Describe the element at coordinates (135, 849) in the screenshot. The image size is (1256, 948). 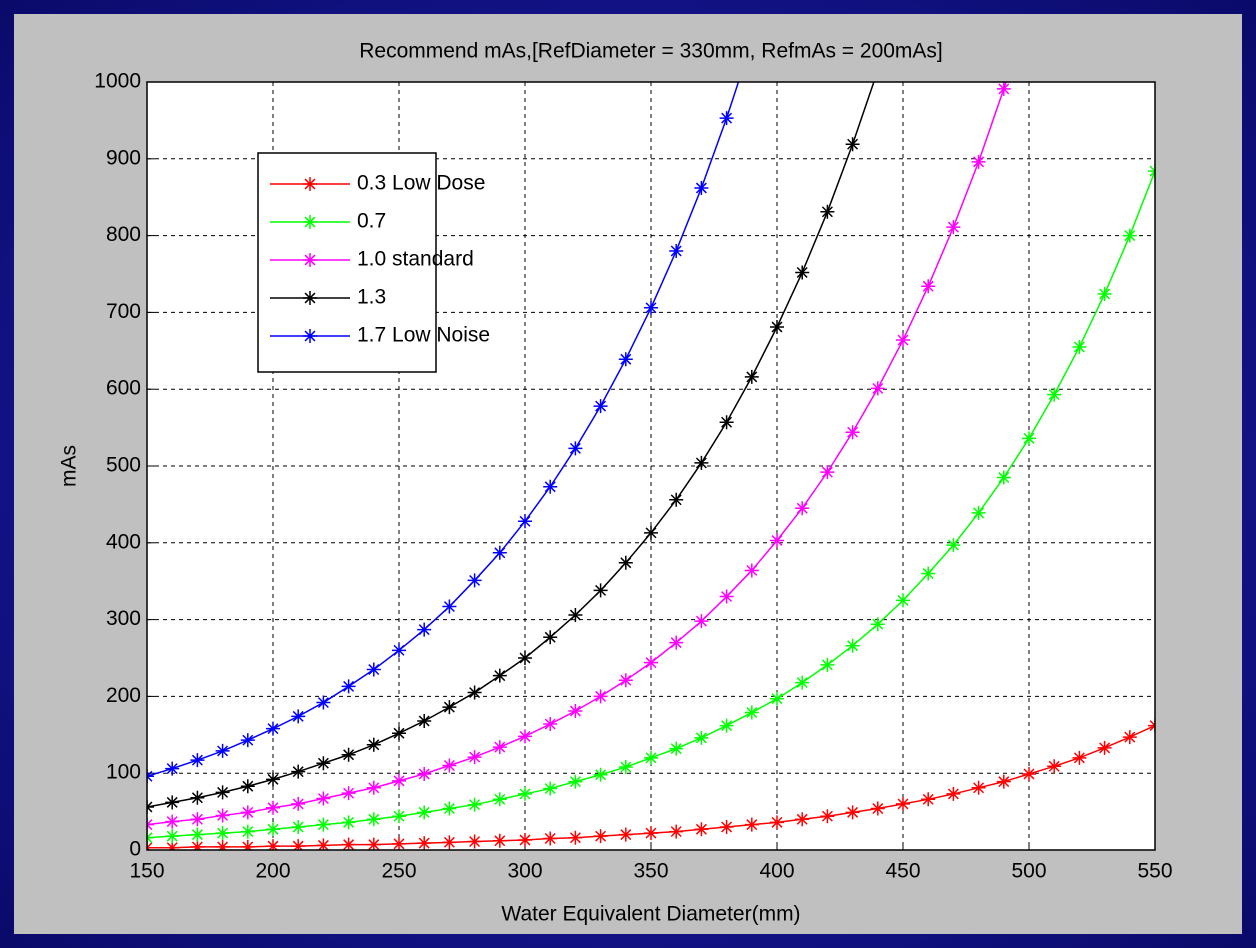
I see `y-tick-label: 0` at that location.